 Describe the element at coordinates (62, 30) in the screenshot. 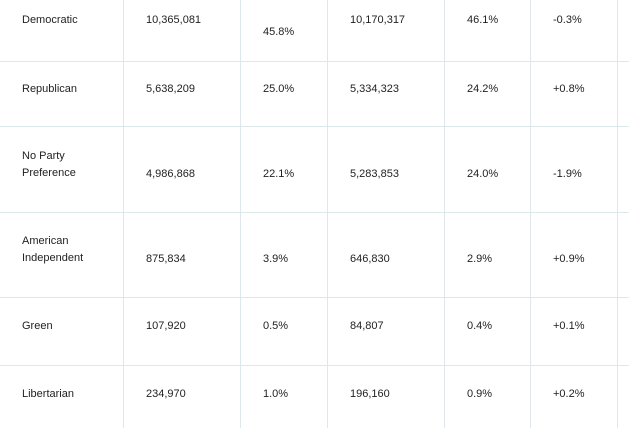

I see `party-cell: Democratic` at that location.